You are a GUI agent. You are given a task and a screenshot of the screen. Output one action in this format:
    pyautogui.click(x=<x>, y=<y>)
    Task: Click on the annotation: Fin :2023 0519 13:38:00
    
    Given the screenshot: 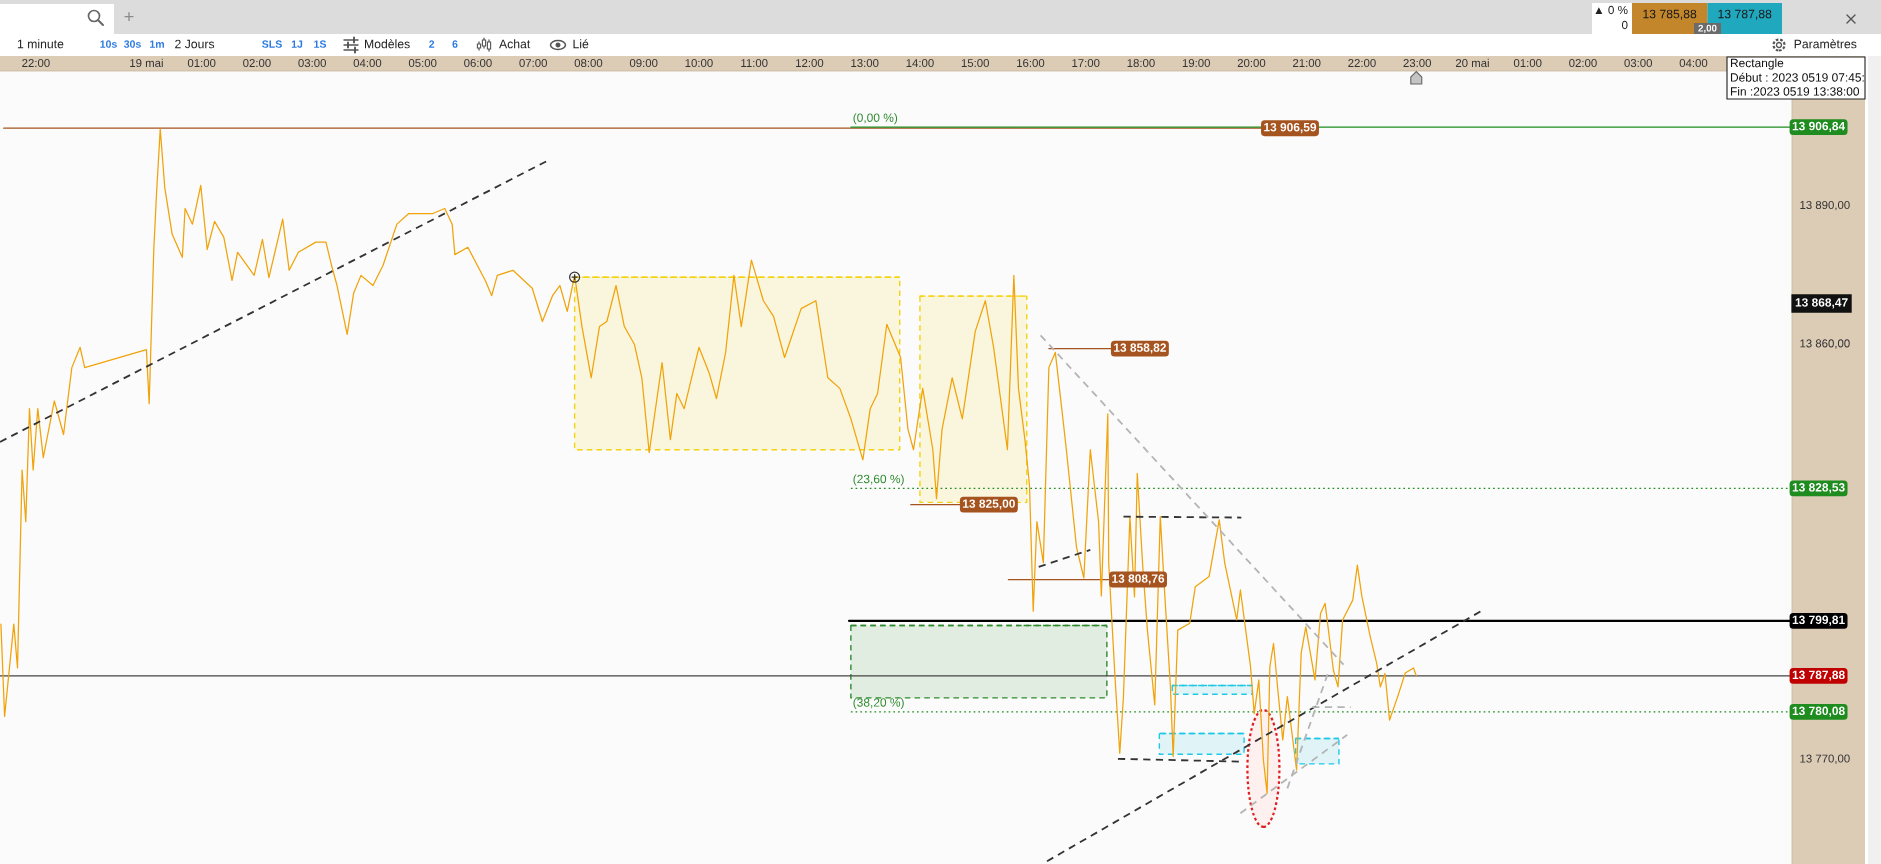 What is the action you would take?
    pyautogui.click(x=1795, y=91)
    